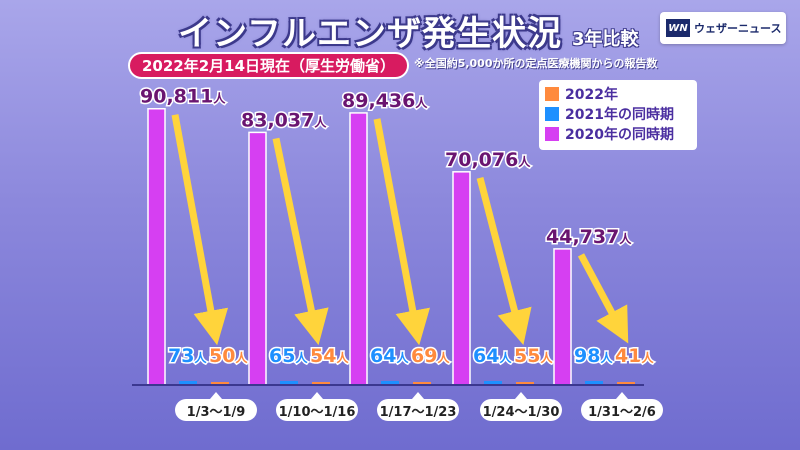 This screenshot has width=800, height=450. What do you see at coordinates (552, 94) in the screenshot?
I see `legend-swatch-2022` at bounding box center [552, 94].